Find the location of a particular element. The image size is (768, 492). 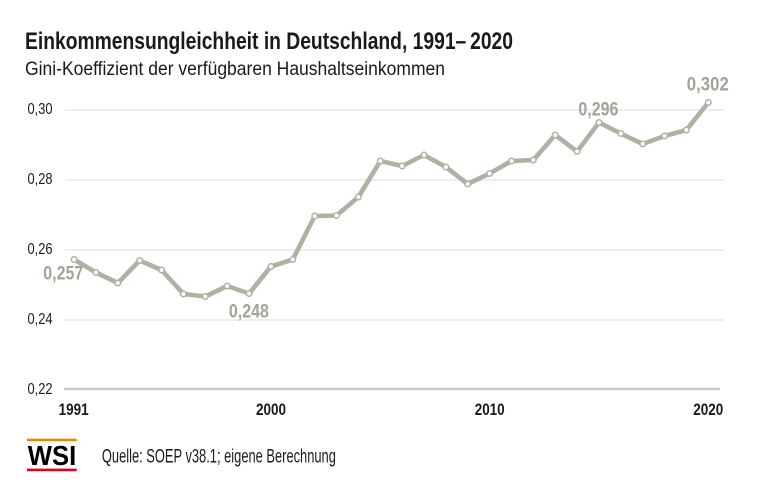

svg-text: 0,22 is located at coordinates (40, 389).